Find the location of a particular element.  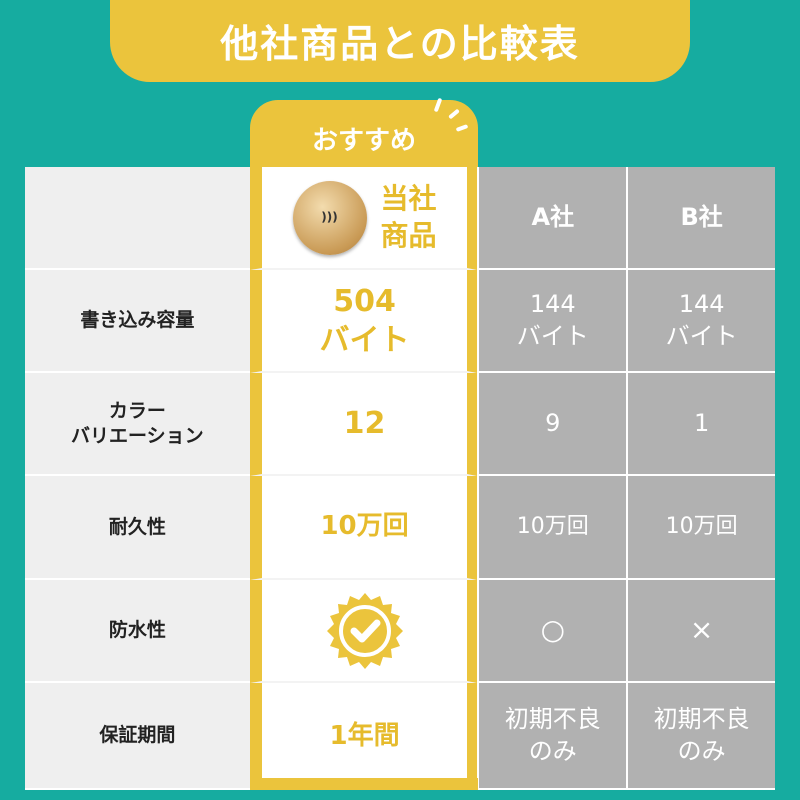

a-value: 9 is located at coordinates (552, 424).